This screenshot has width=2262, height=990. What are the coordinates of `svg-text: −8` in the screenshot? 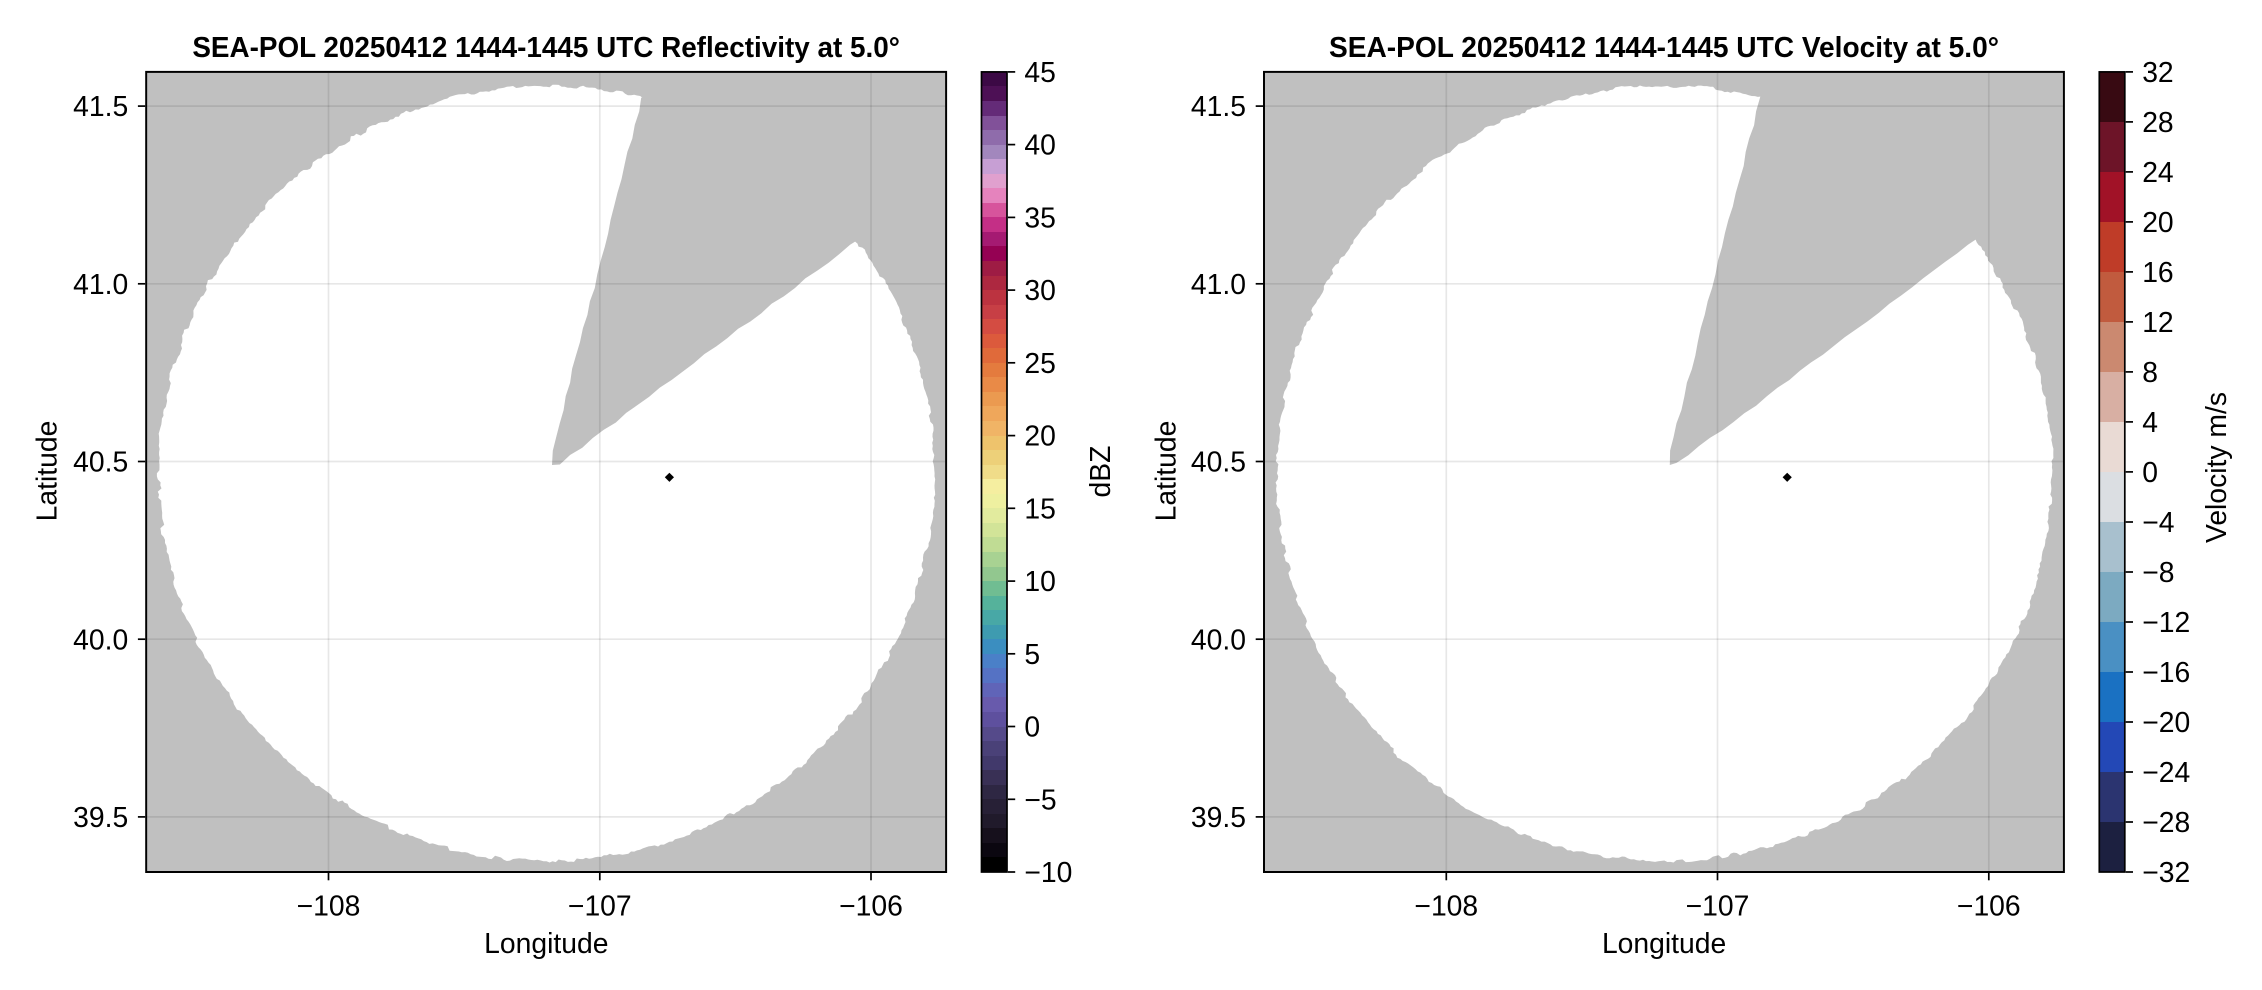 It's located at (2158, 572).